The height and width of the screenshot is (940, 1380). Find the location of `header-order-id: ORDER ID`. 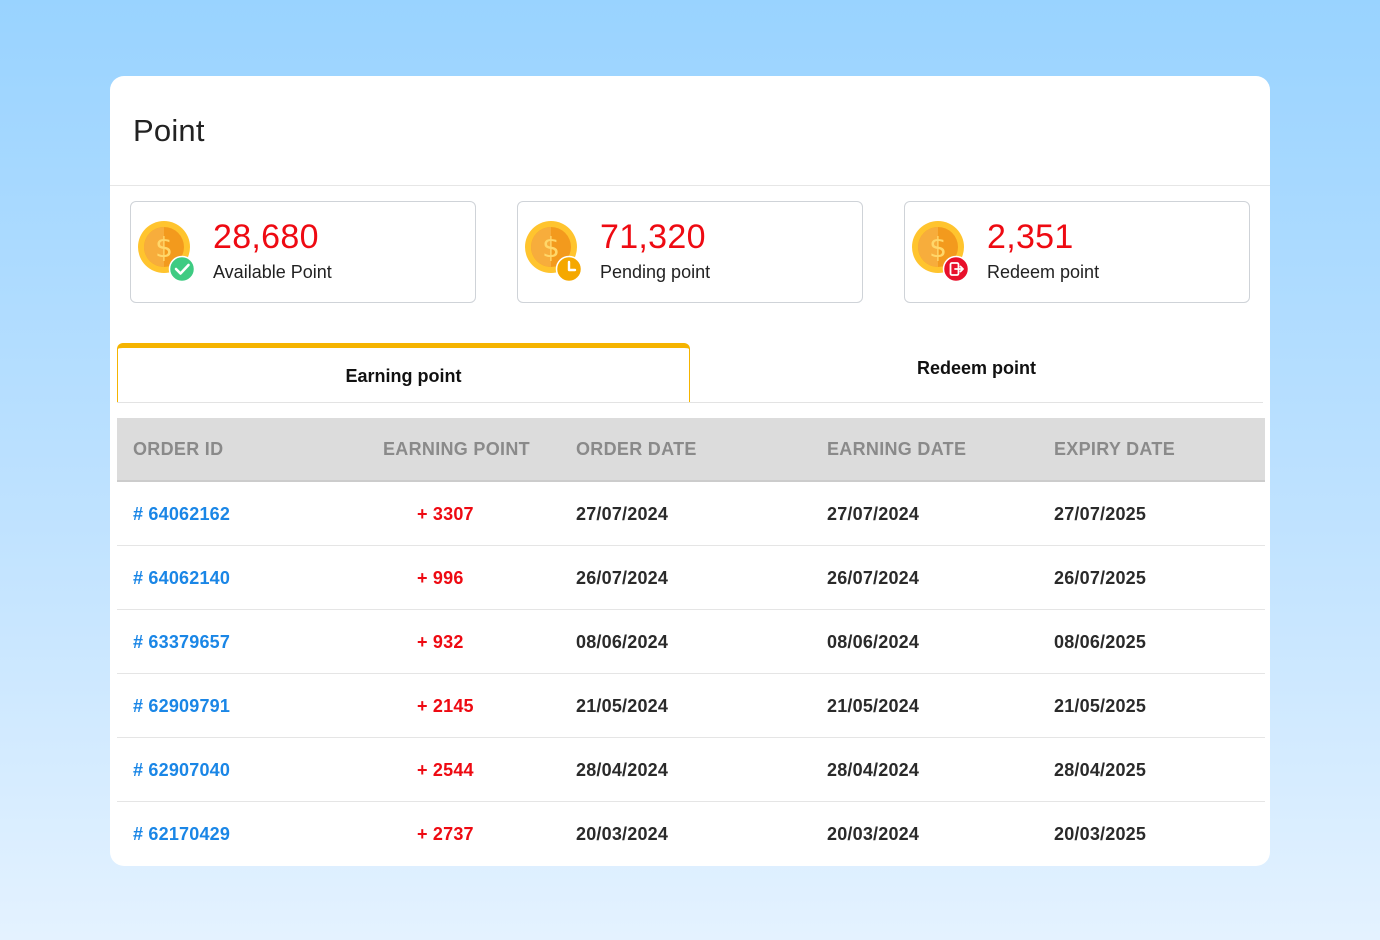

header-order-id: ORDER ID is located at coordinates (178, 449).